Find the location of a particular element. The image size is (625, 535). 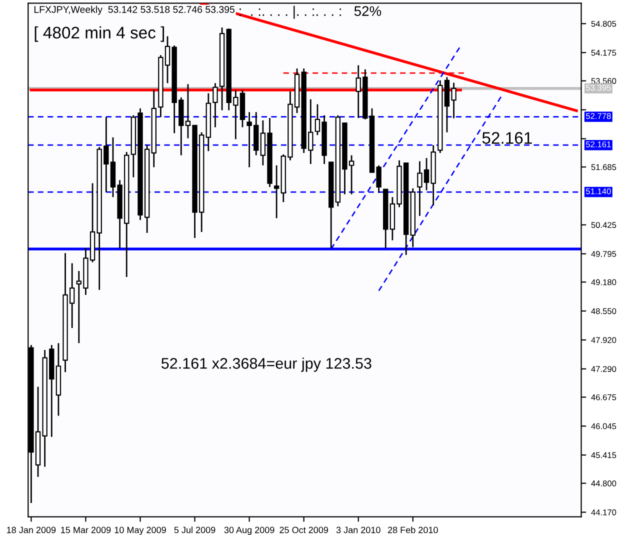

x-tick-label: 5 Jul 2009 is located at coordinates (195, 530).